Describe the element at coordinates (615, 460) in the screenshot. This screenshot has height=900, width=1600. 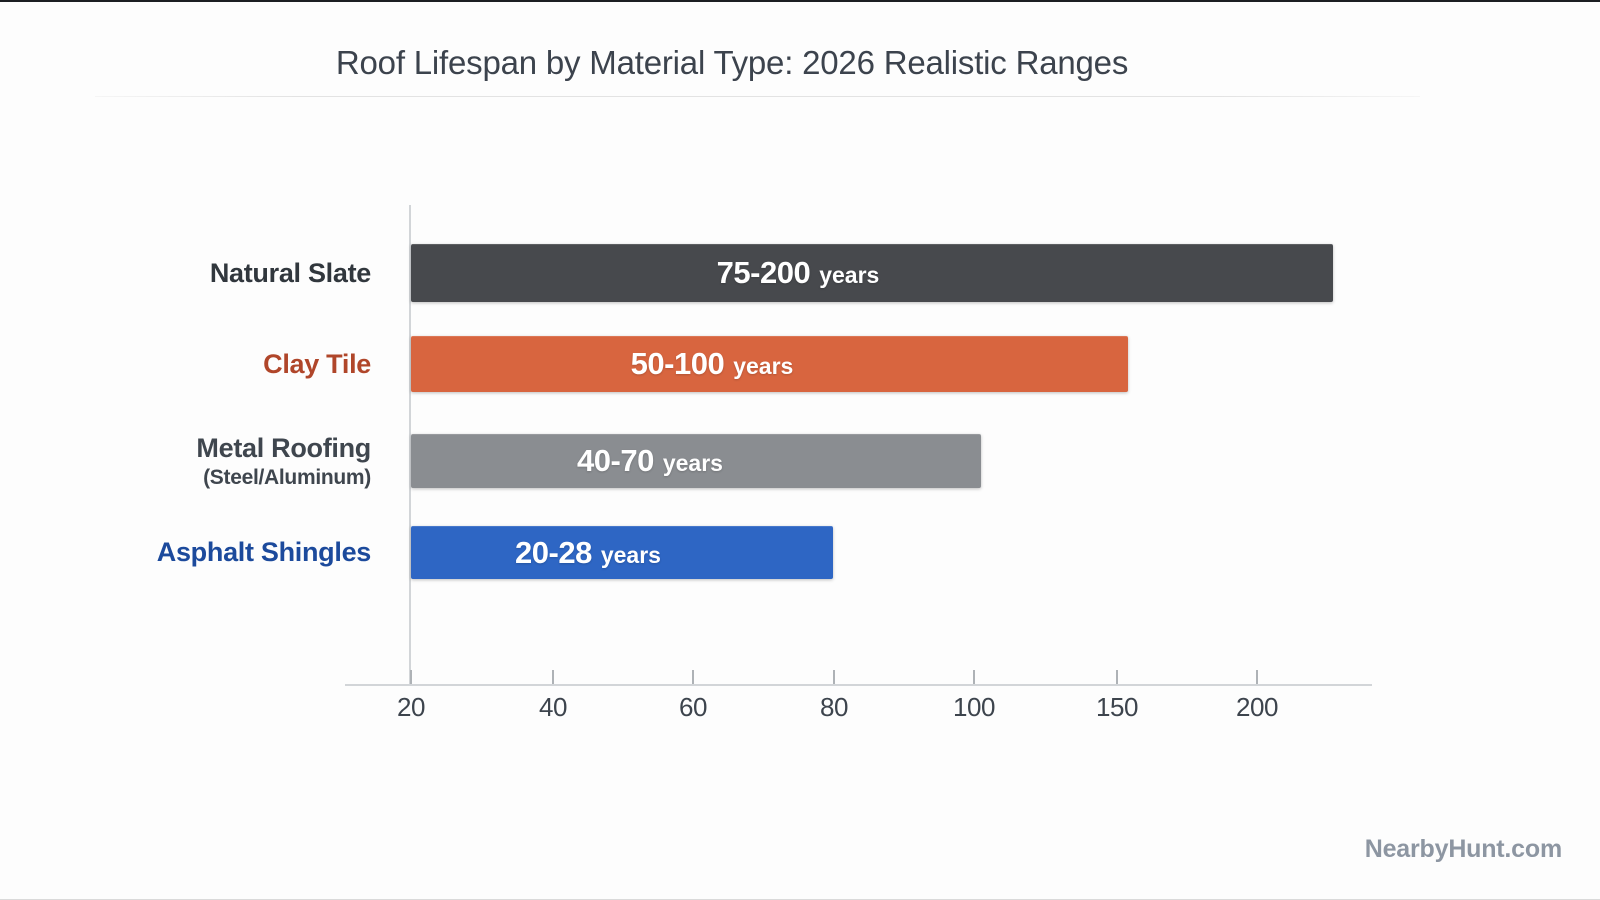
I see `bar-range-text: 40-70` at that location.